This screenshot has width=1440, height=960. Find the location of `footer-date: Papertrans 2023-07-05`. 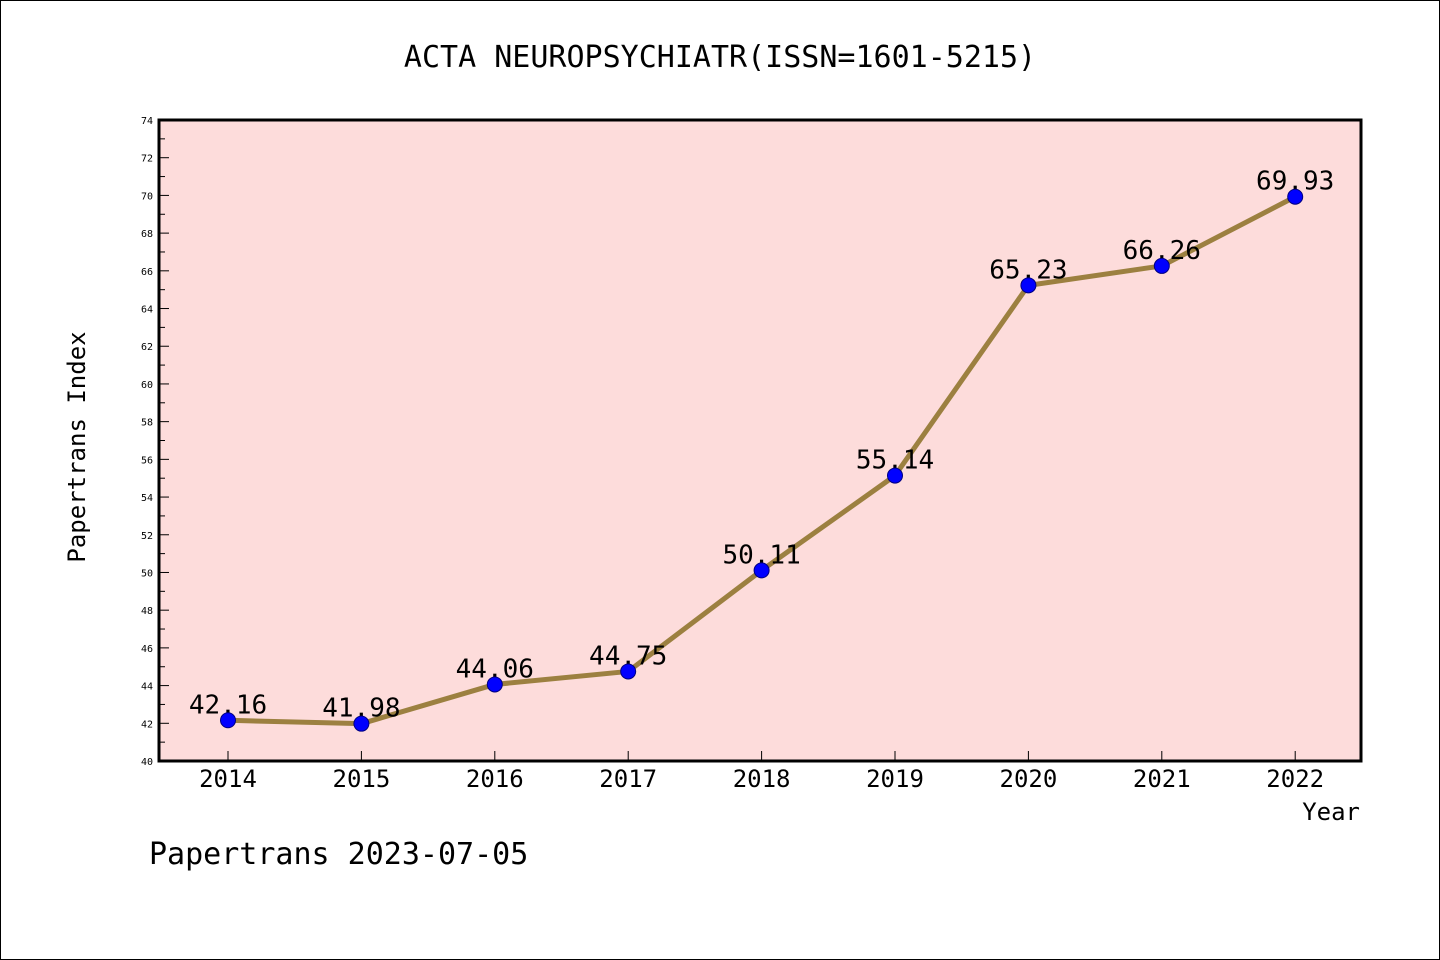

footer-date: Papertrans 2023-07-05 is located at coordinates (338, 854).